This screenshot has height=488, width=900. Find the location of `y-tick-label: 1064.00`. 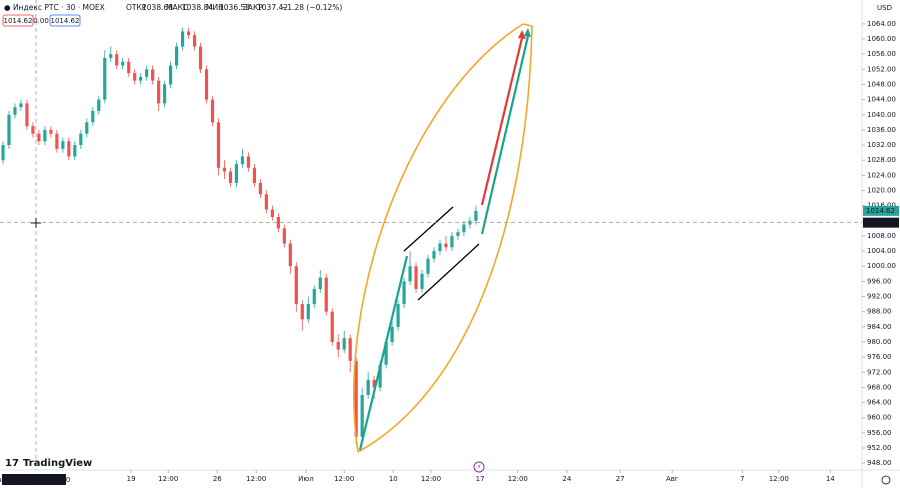

y-tick-label: 1064.00 is located at coordinates (881, 24).